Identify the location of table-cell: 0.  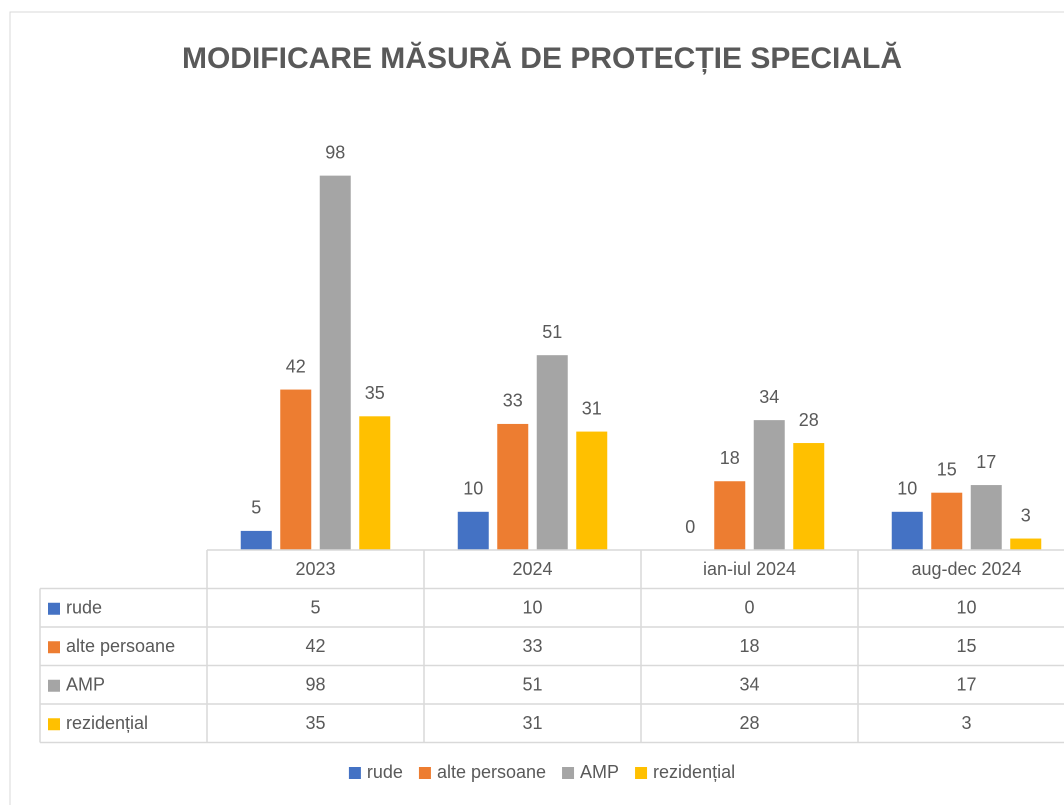
(749, 608).